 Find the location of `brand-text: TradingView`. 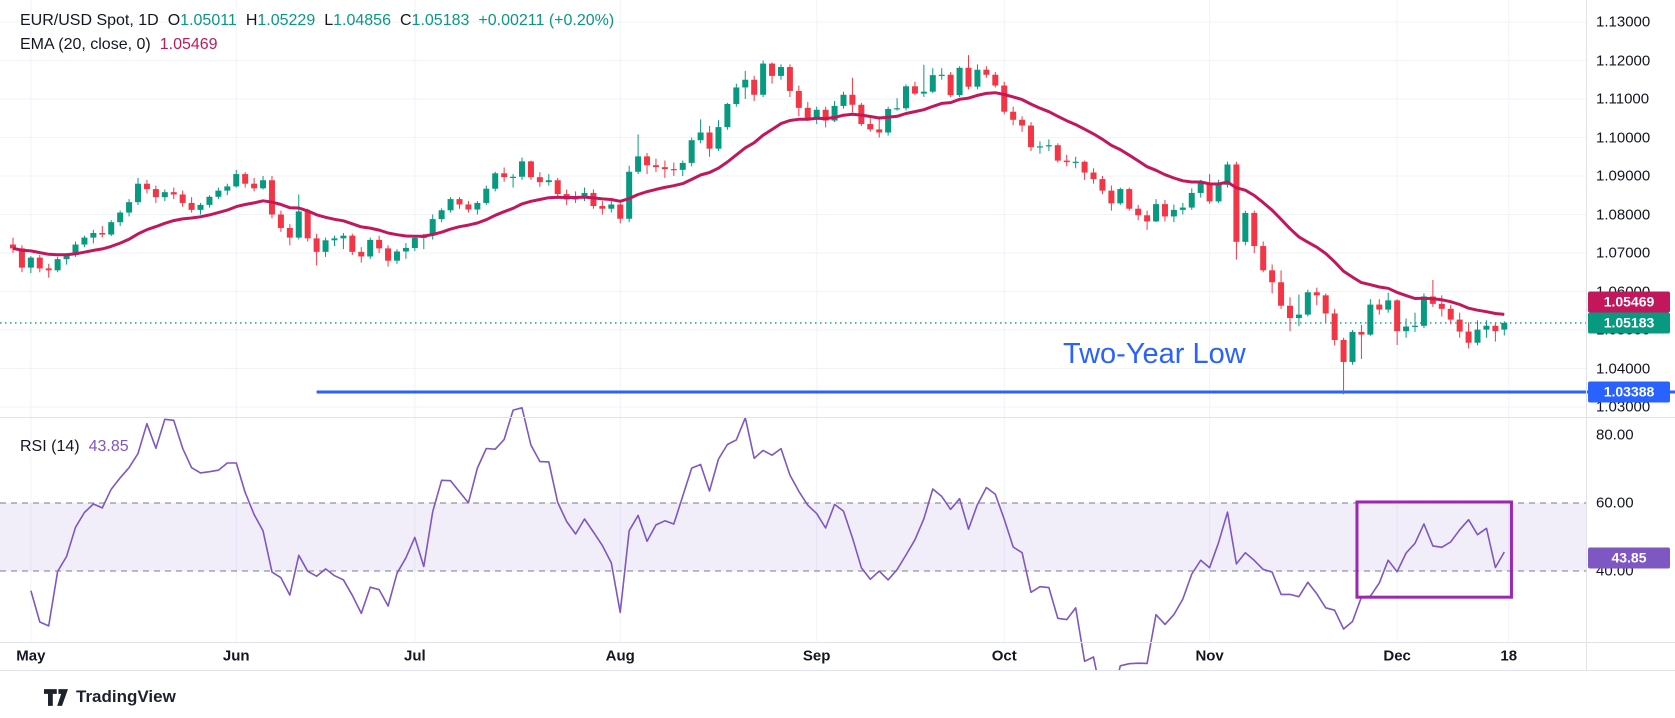

brand-text: TradingView is located at coordinates (126, 696).